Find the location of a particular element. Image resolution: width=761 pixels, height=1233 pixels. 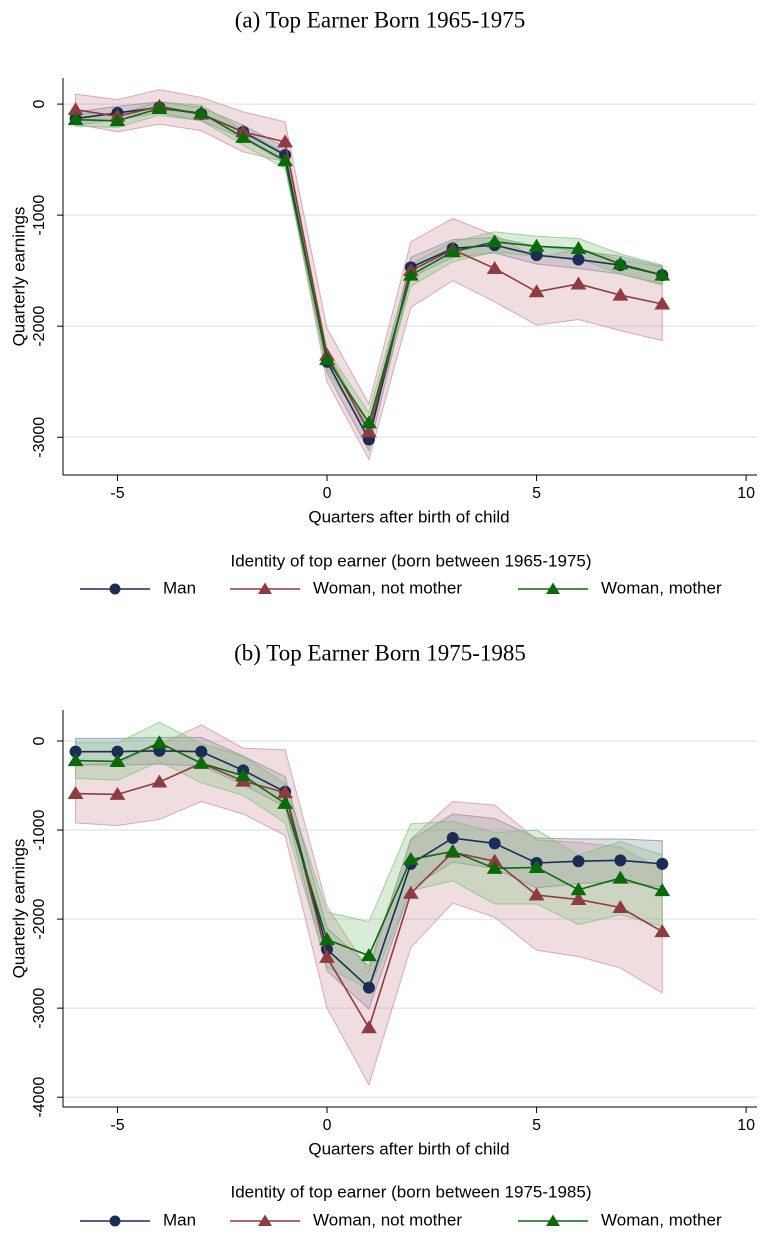

y-tick-label: -4000 is located at coordinates (39, 1097).